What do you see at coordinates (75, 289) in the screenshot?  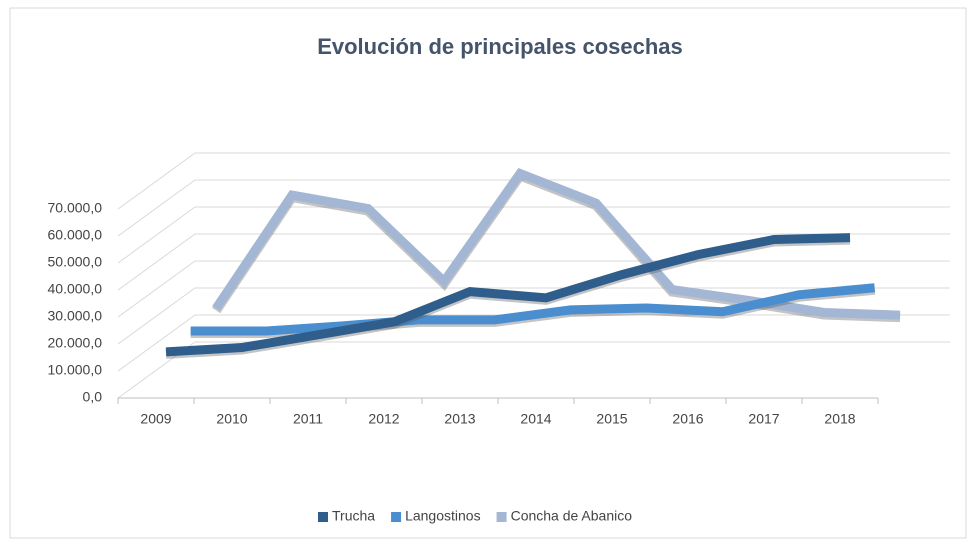 I see `y-tick-label: 40.000,0` at bounding box center [75, 289].